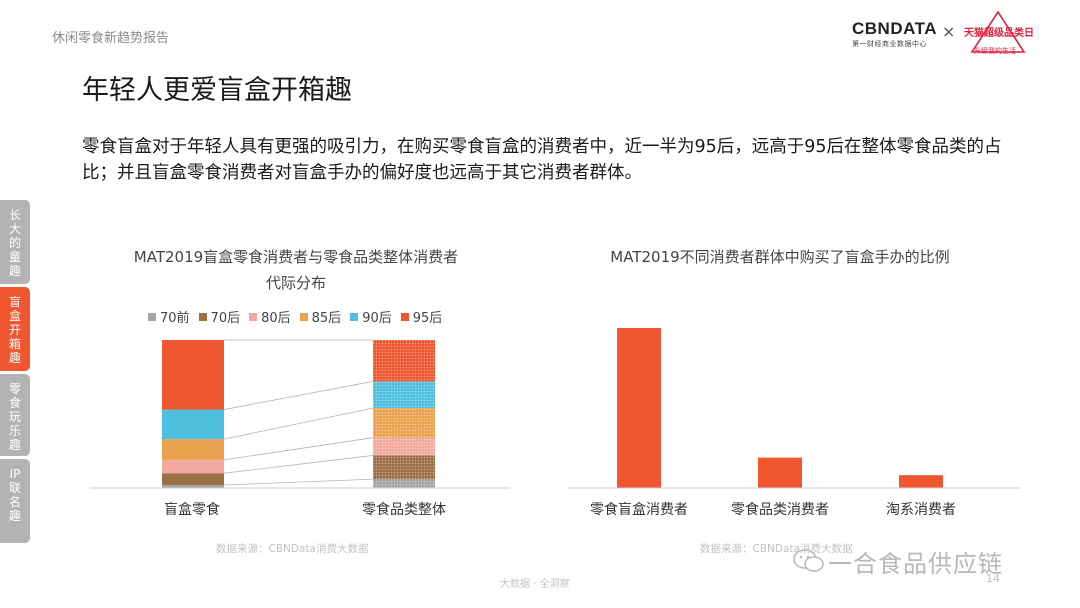 The height and width of the screenshot is (608, 1080). I want to click on chart1-title: MAT2019盲盒零食消费者与零食品类整体消费者 代际分布, so click(296, 270).